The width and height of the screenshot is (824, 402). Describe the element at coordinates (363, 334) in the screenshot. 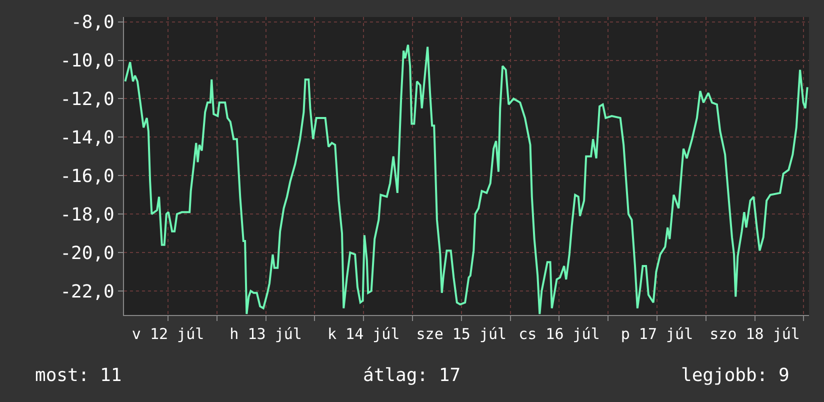

I see `x-tick-label: k 14 júl` at that location.